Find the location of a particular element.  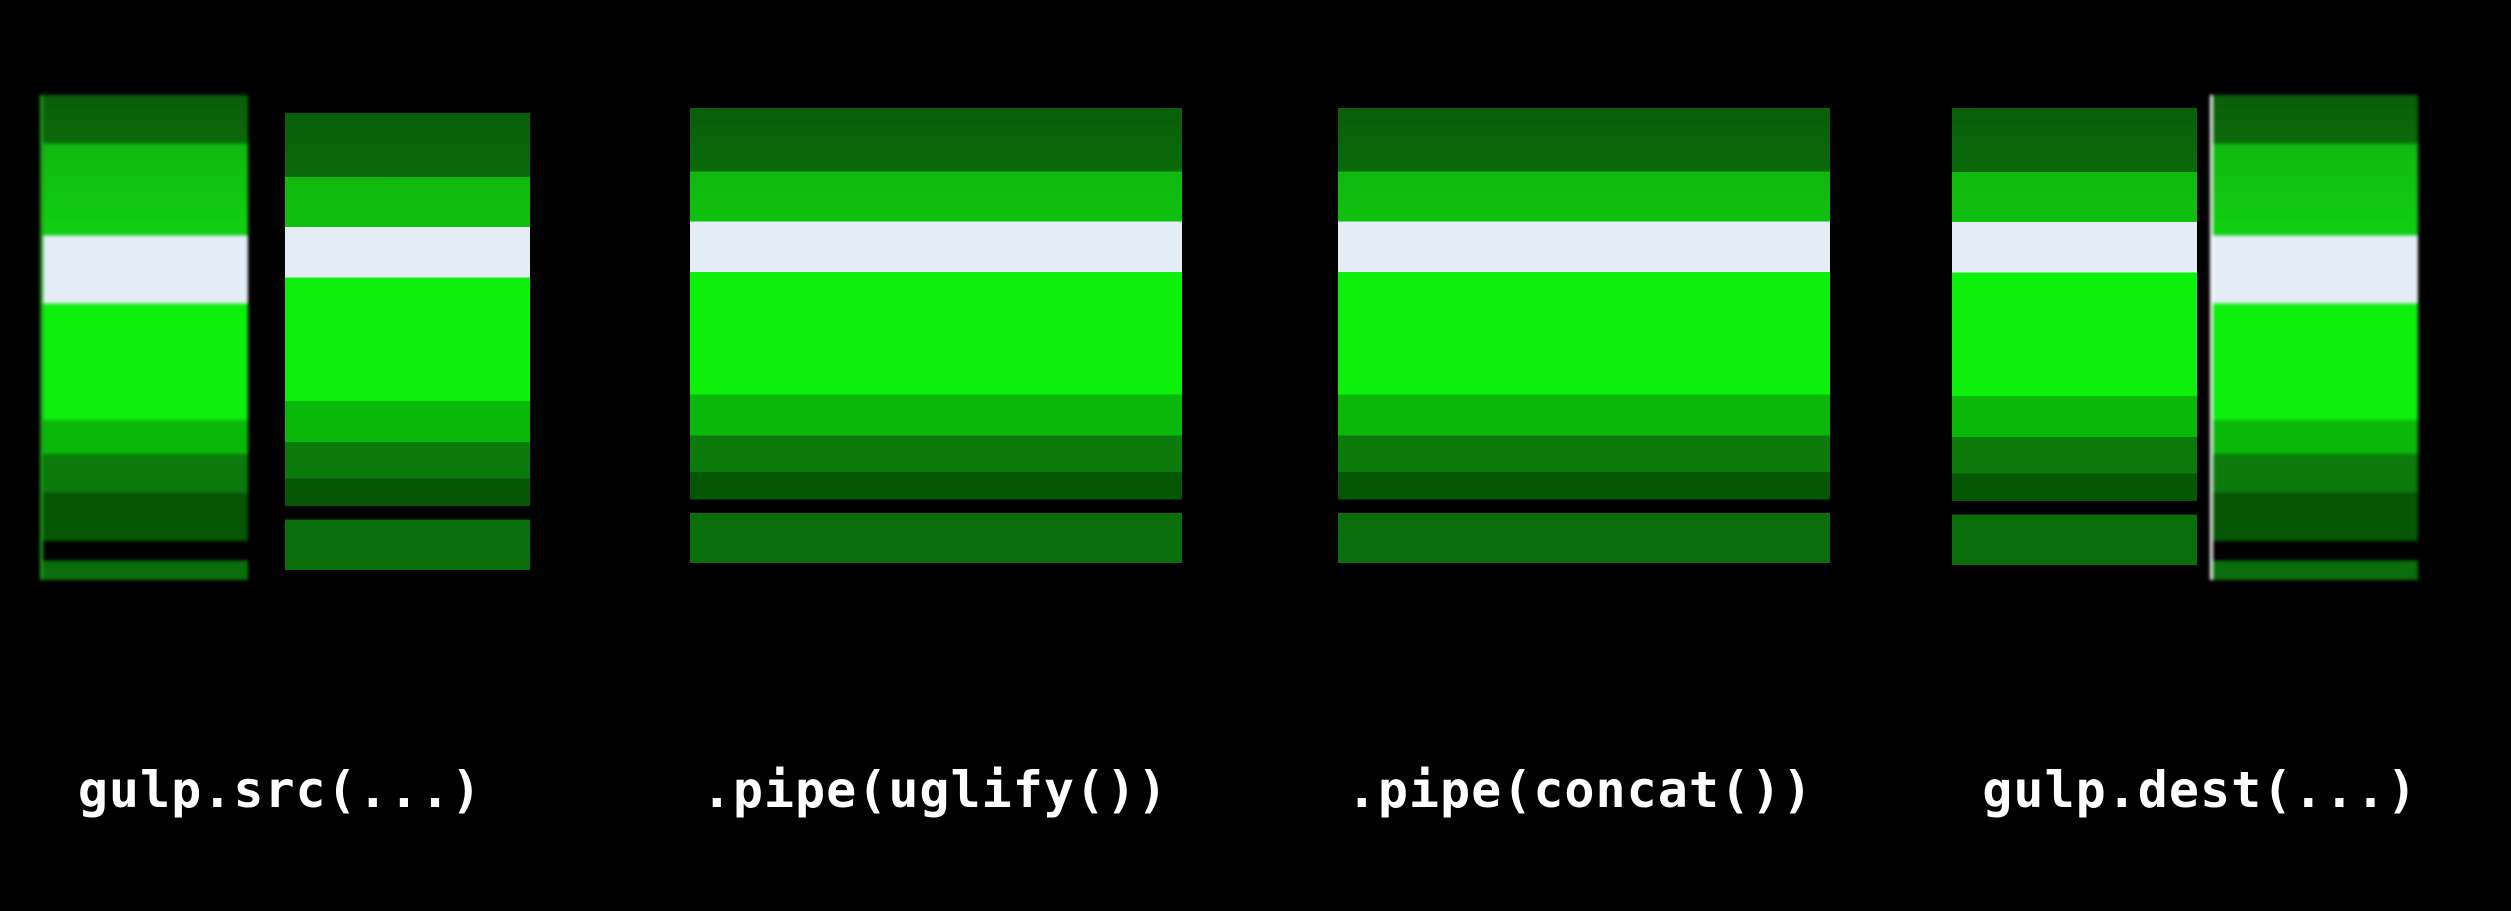

source-pipe-flange is located at coordinates (144, 337).